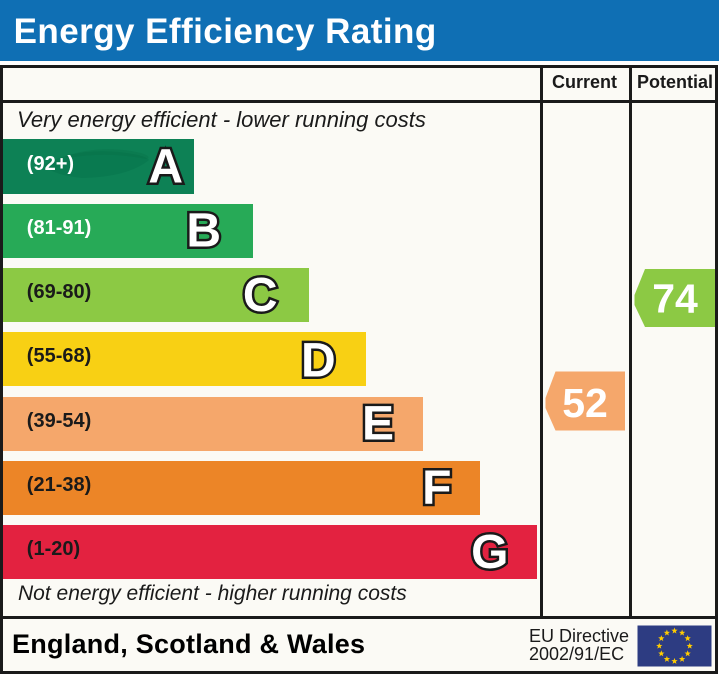  I want to click on svg-text: E, so click(378, 423).